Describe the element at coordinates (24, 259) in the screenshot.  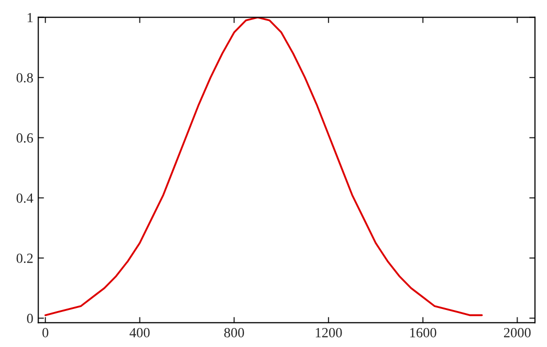
I see `y-tick-label: 0.2` at that location.